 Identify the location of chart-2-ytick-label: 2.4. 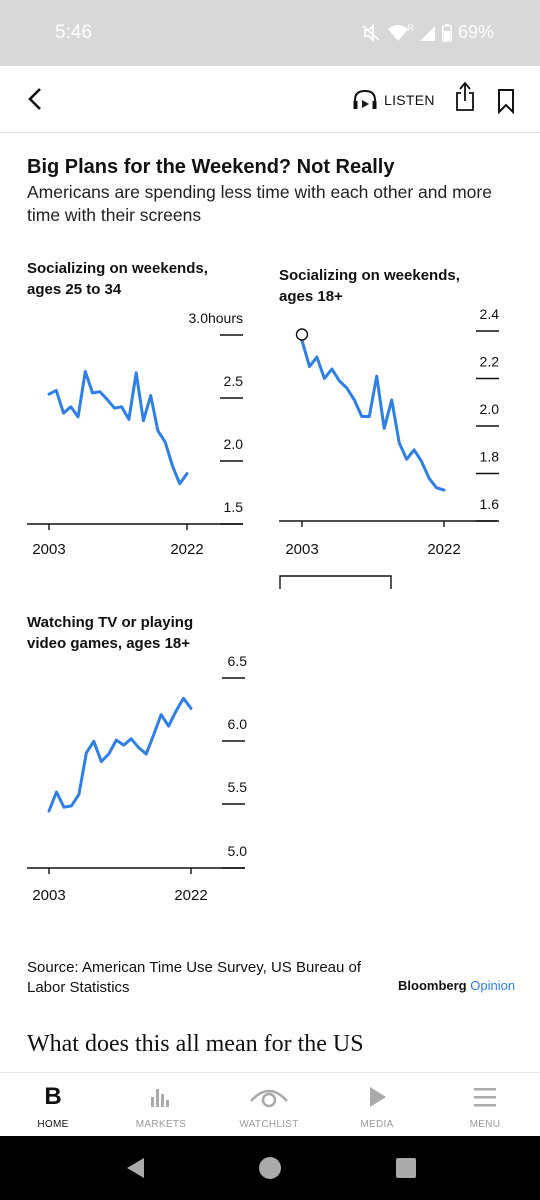
(490, 314).